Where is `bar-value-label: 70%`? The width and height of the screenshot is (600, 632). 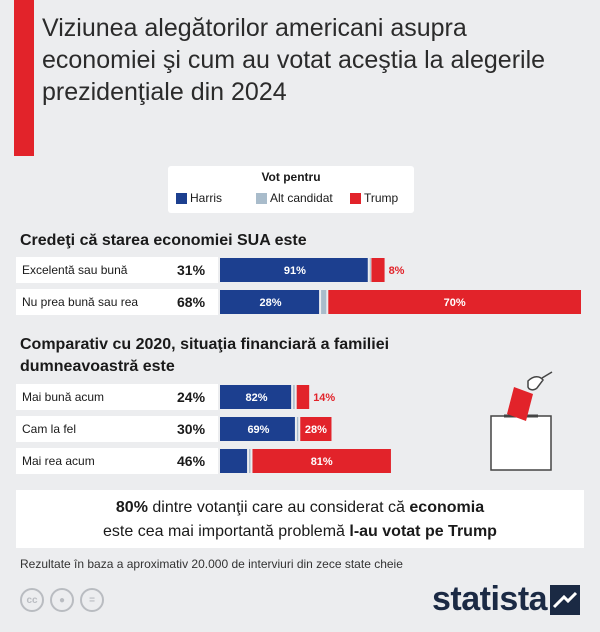 bar-value-label: 70% is located at coordinates (455, 303).